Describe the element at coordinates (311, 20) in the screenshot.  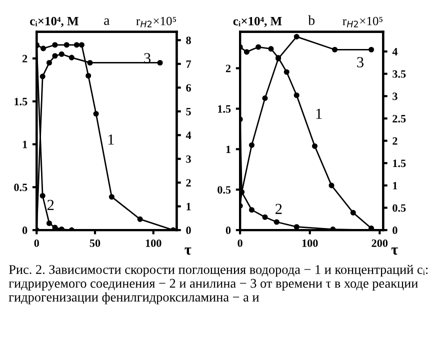
I see `chart-title: b` at that location.